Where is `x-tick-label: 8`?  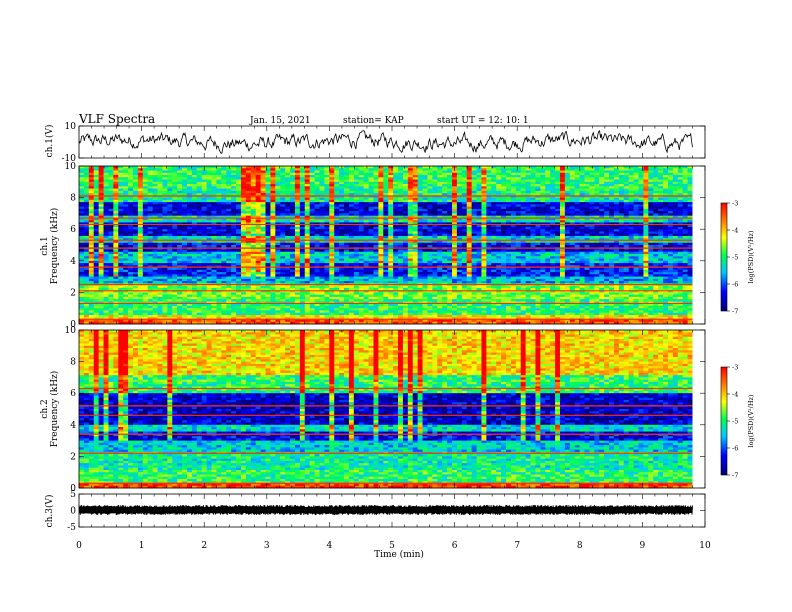 x-tick-label: 8 is located at coordinates (580, 546).